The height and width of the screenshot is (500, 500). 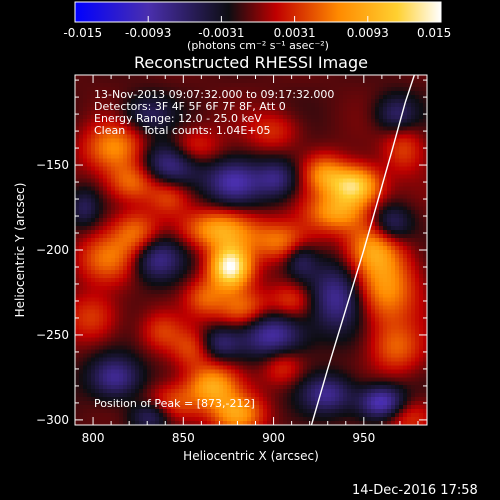 I want to click on x-axis-label: Heliocentric X (arcsec), so click(x=251, y=456).